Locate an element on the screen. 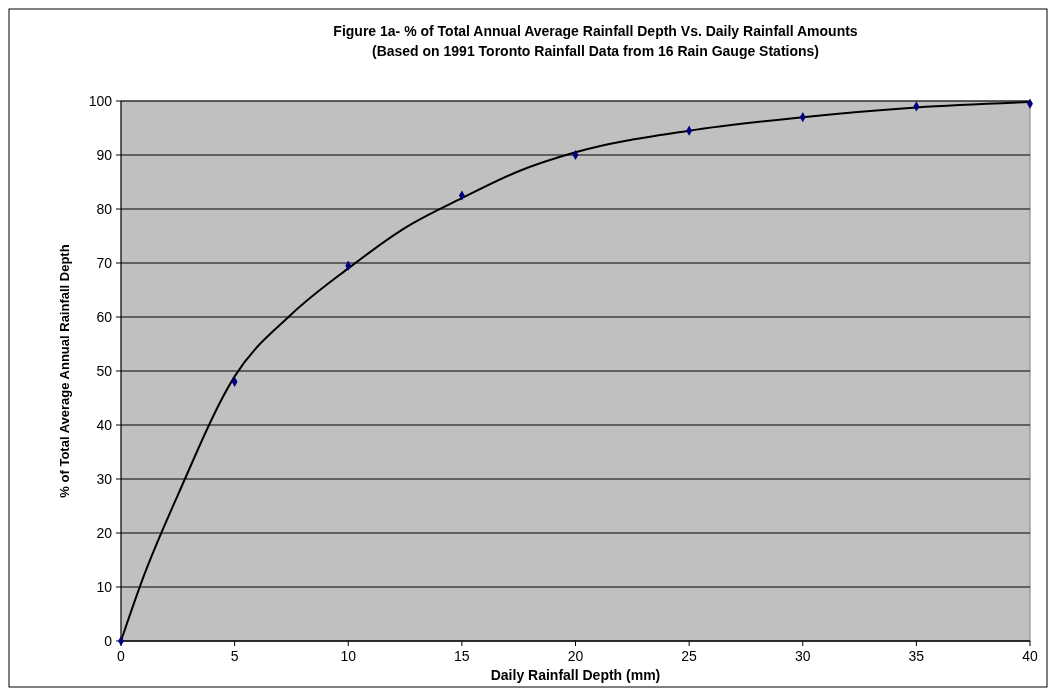 The image size is (1059, 695). x-tick-label: 0 is located at coordinates (121, 656).